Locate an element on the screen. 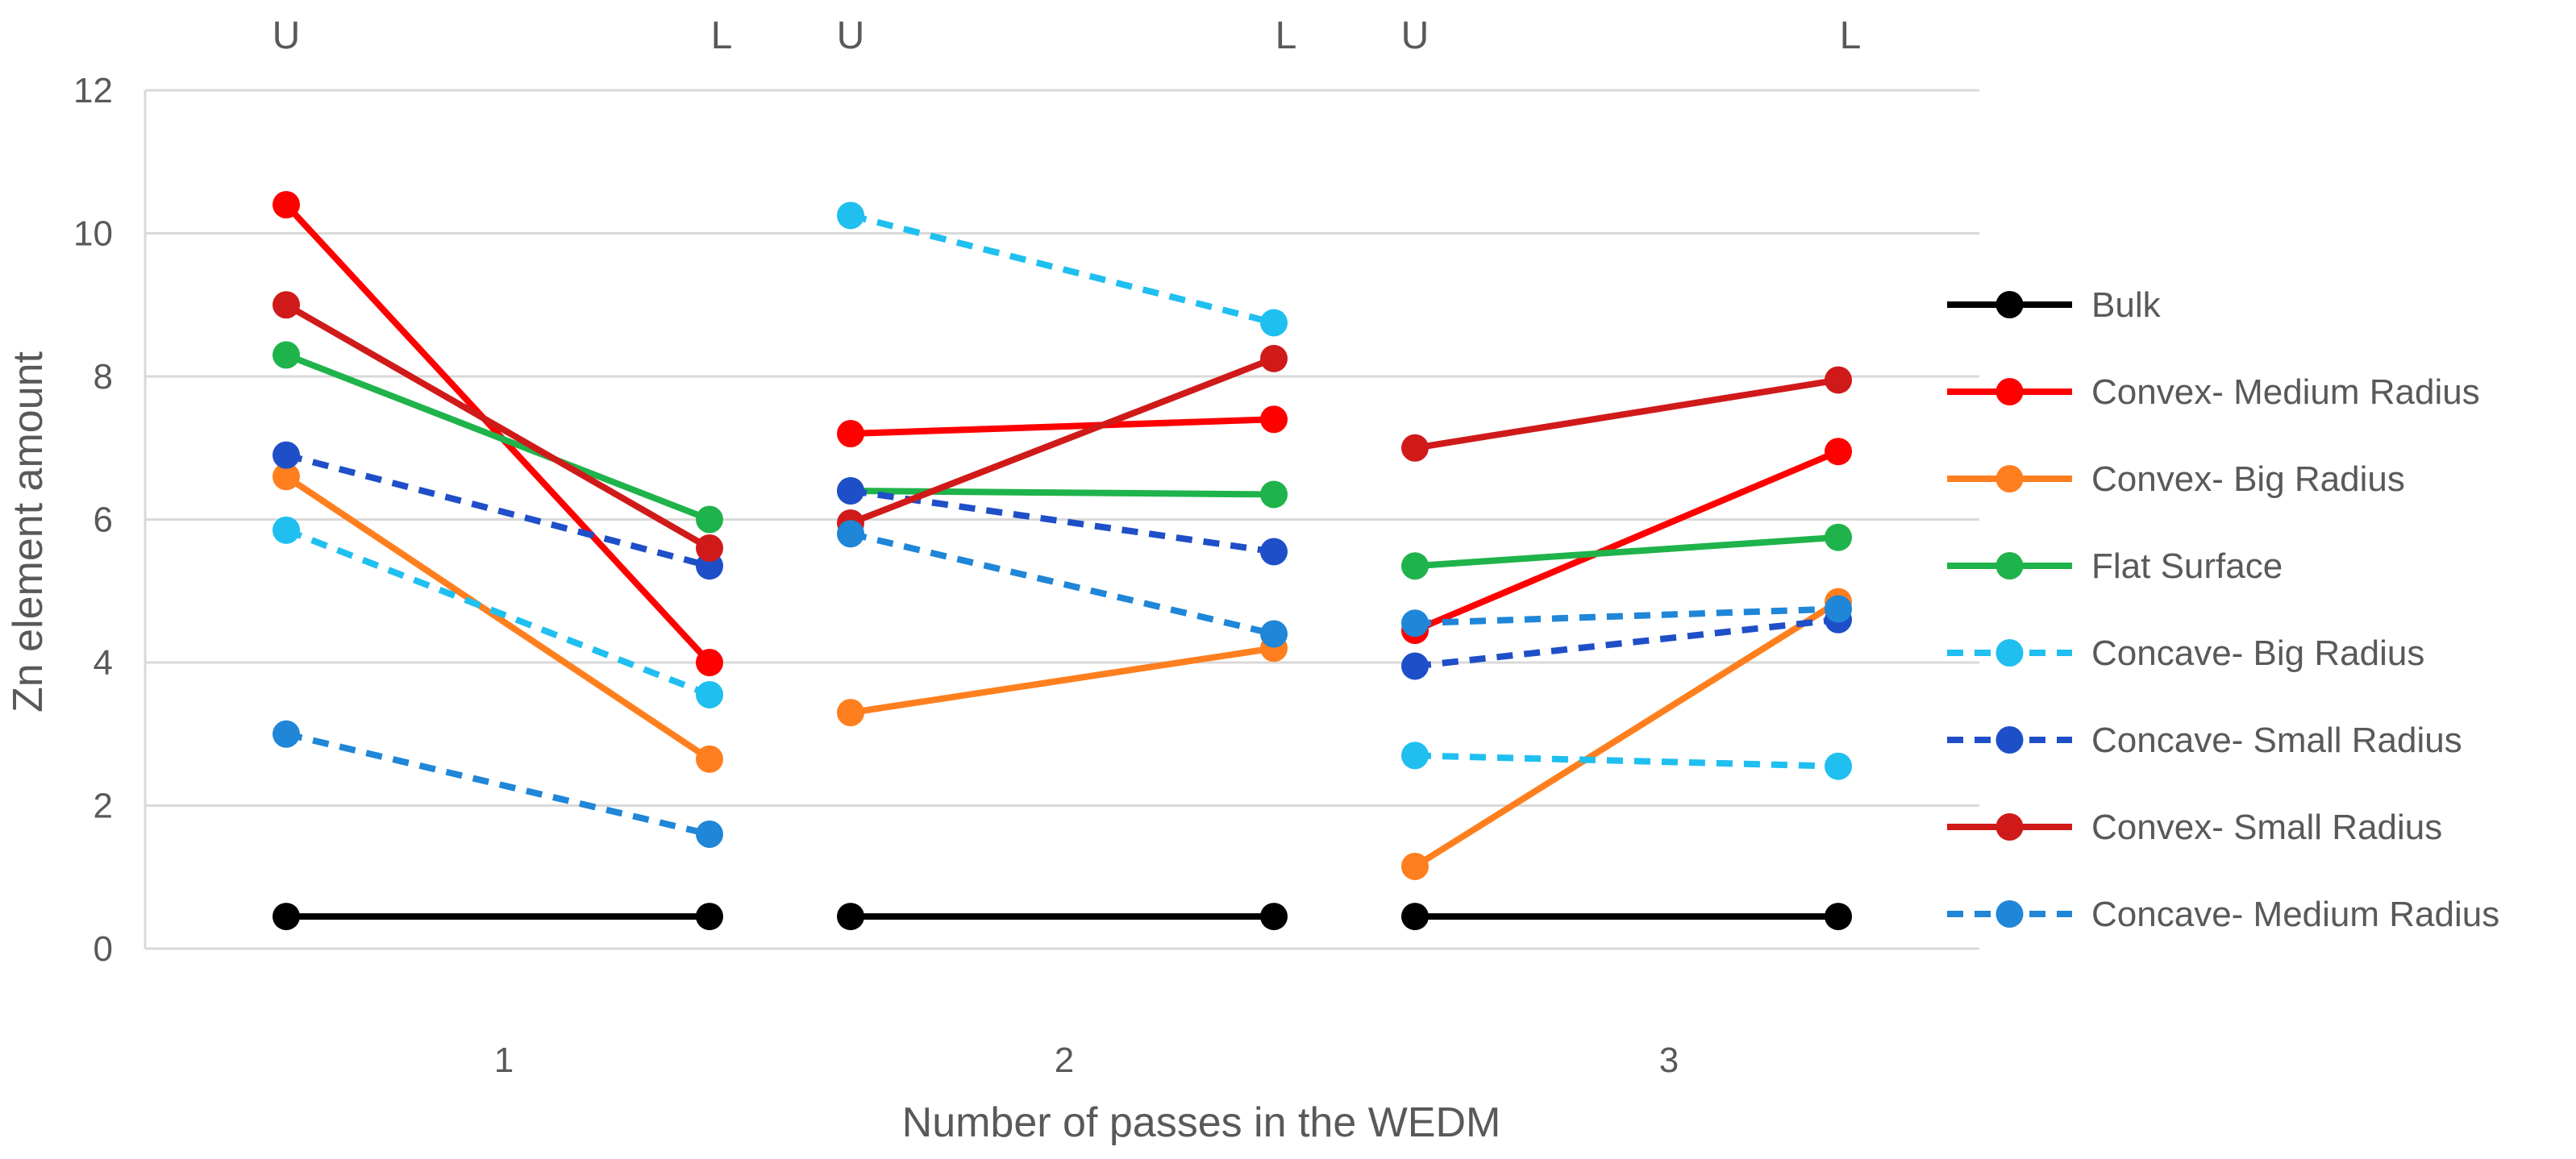 This screenshot has width=2576, height=1159. legend-item: Flat Surface is located at coordinates (2115, 566).